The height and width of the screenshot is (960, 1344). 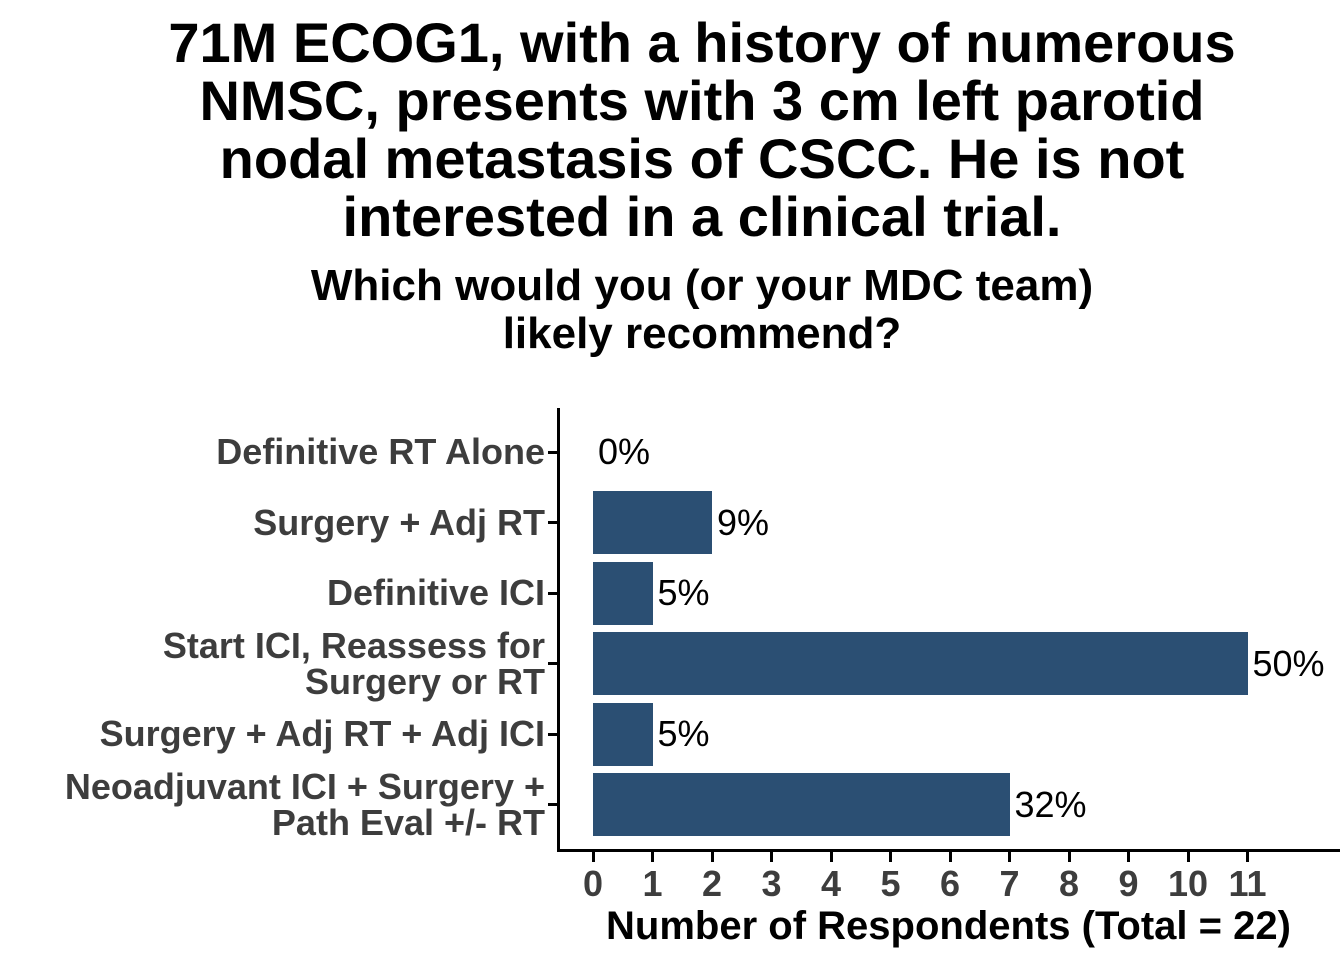 What do you see at coordinates (278, 734) in the screenshot?
I see `y-axis-label: Surgery + Adj RT + Adj ICI` at bounding box center [278, 734].